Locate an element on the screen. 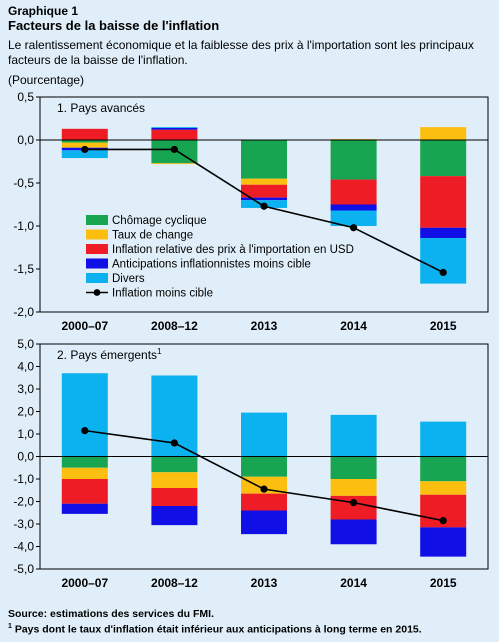  y-tick-label: -4,0 is located at coordinates (23, 547).